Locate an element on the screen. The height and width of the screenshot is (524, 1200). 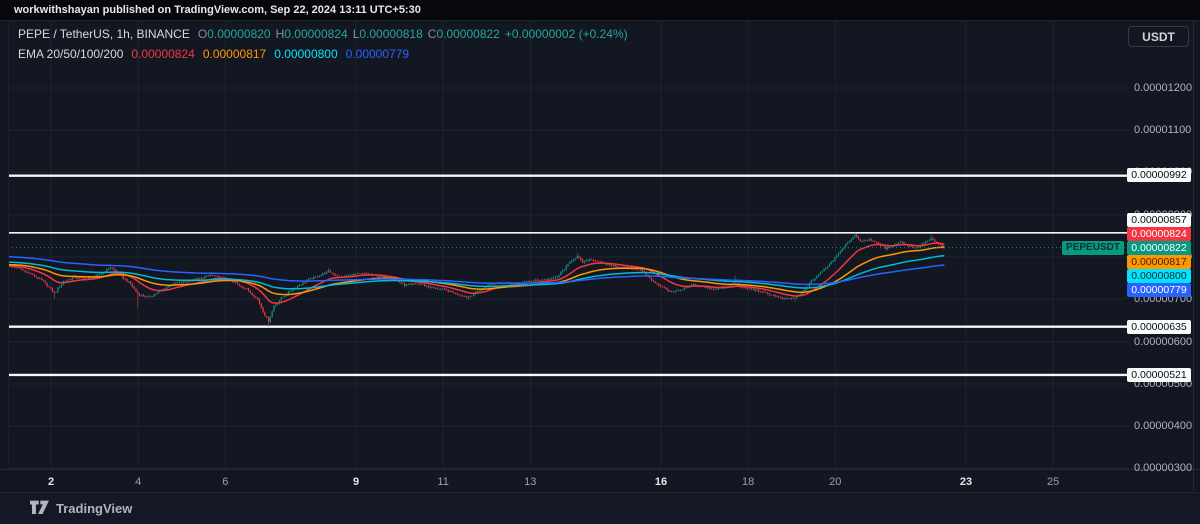
tradingview-logo-text: TradingView is located at coordinates (94, 508).